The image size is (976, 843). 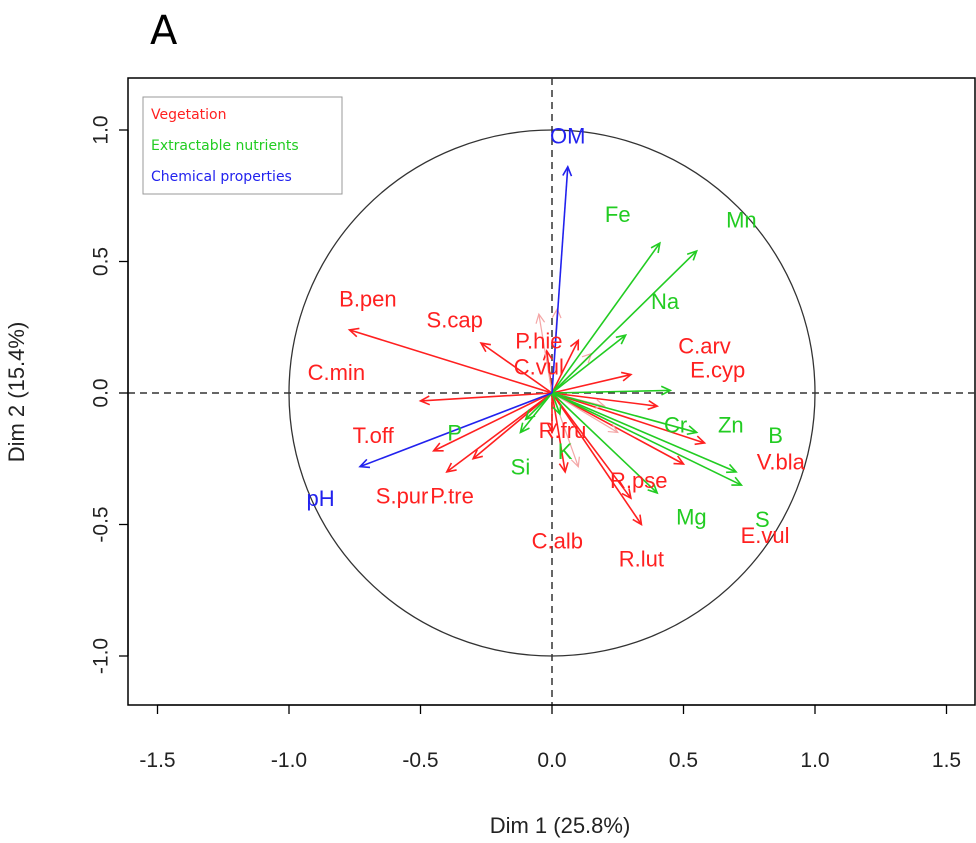 What do you see at coordinates (692, 255) in the screenshot?
I see `arrow-head-mn` at bounding box center [692, 255].